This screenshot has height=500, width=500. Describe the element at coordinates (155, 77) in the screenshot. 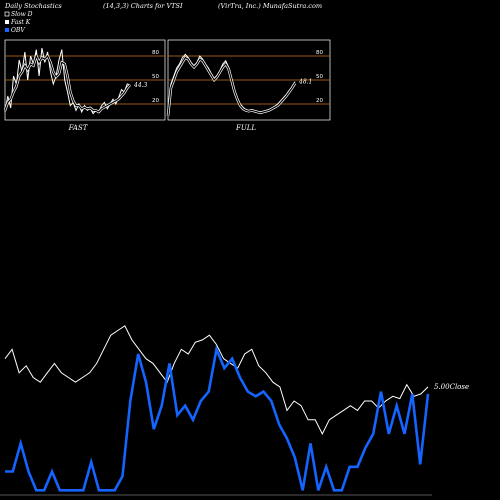

I see `fast-level-label-50: 50` at that location.